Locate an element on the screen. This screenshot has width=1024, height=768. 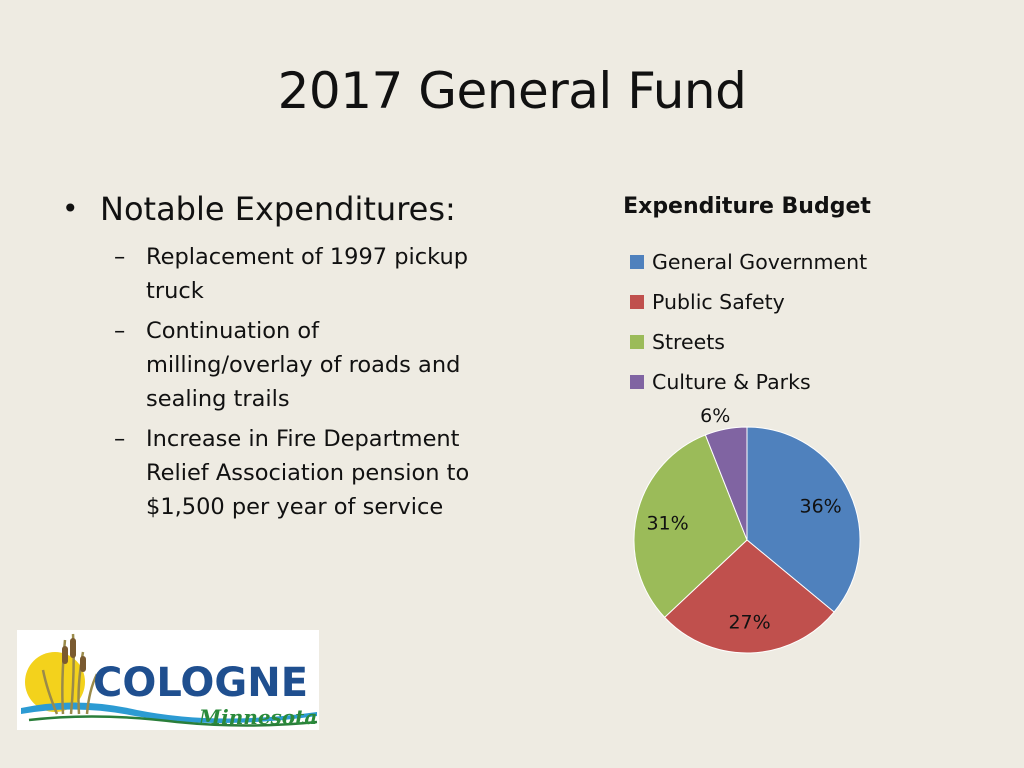
legend-item: Public Safety is located at coordinates (748, 302).